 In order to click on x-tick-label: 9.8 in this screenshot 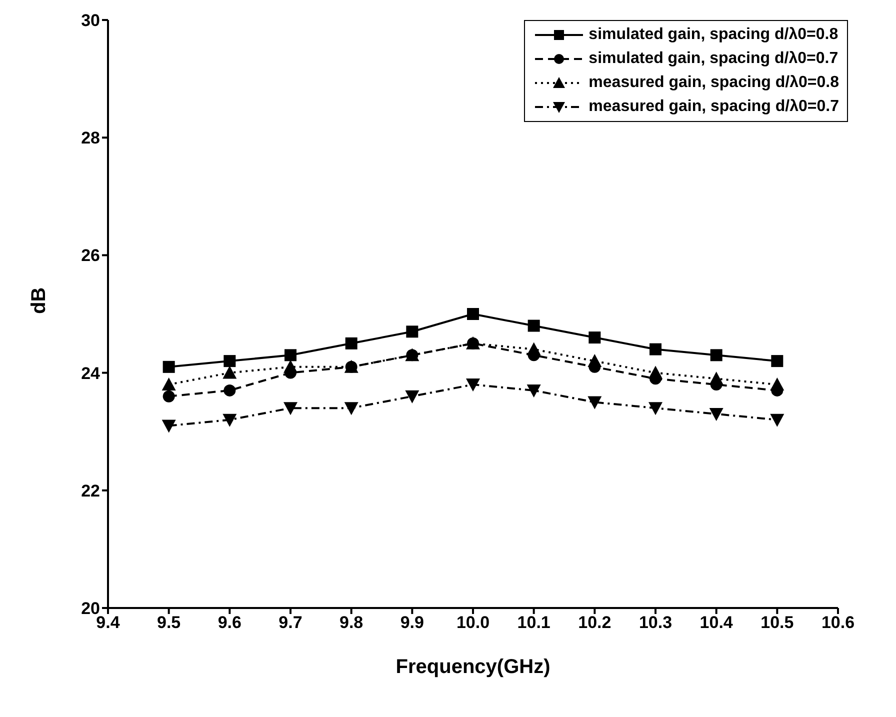, I will do `click(352, 622)`.